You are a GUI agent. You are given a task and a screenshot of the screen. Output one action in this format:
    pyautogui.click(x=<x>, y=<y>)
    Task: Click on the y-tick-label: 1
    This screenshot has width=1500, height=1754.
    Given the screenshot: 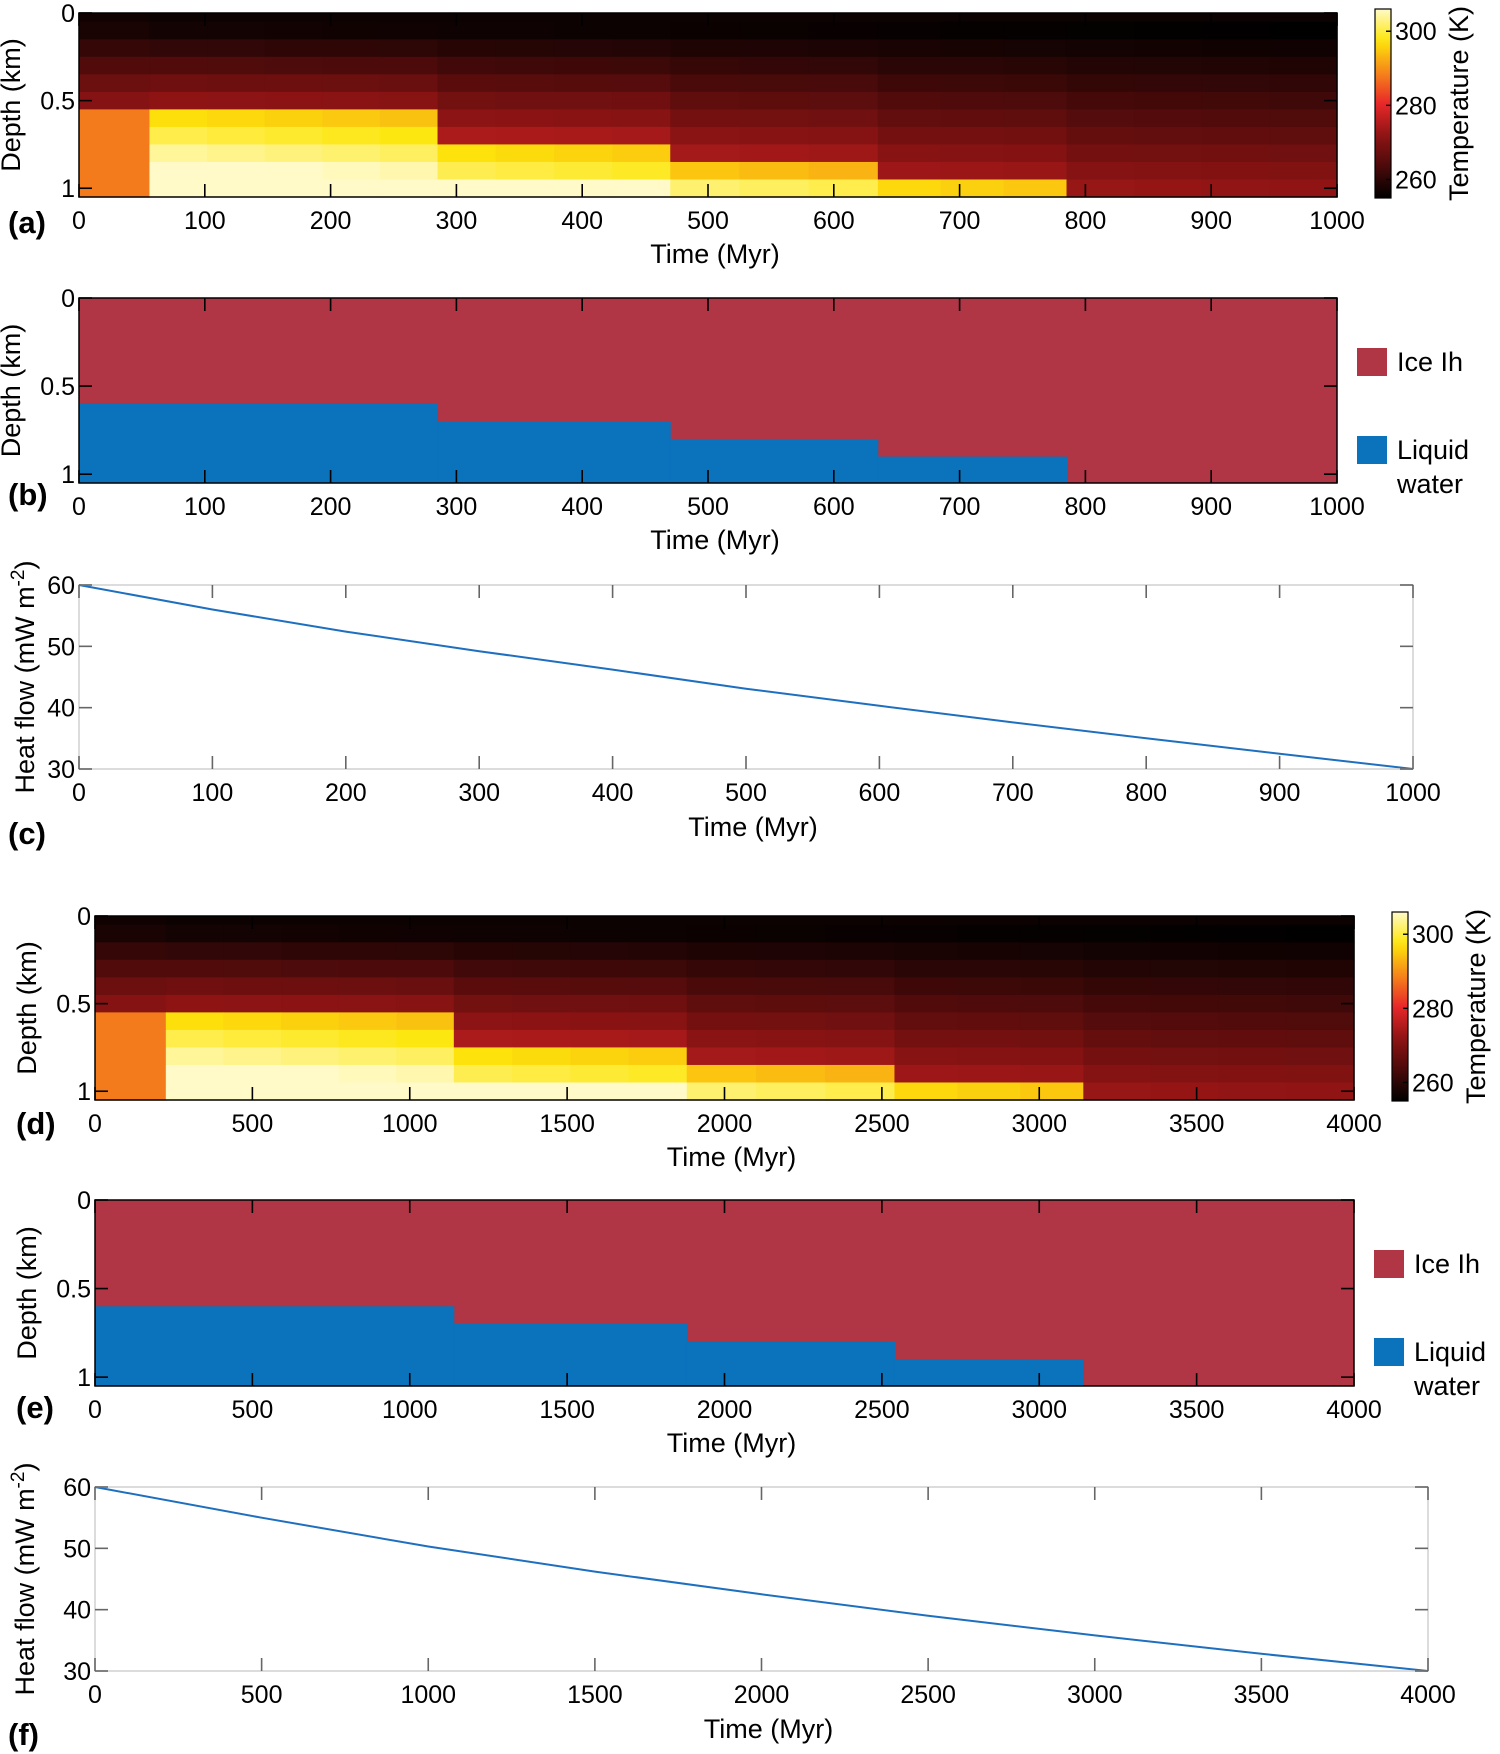 What is the action you would take?
    pyautogui.click(x=68, y=475)
    